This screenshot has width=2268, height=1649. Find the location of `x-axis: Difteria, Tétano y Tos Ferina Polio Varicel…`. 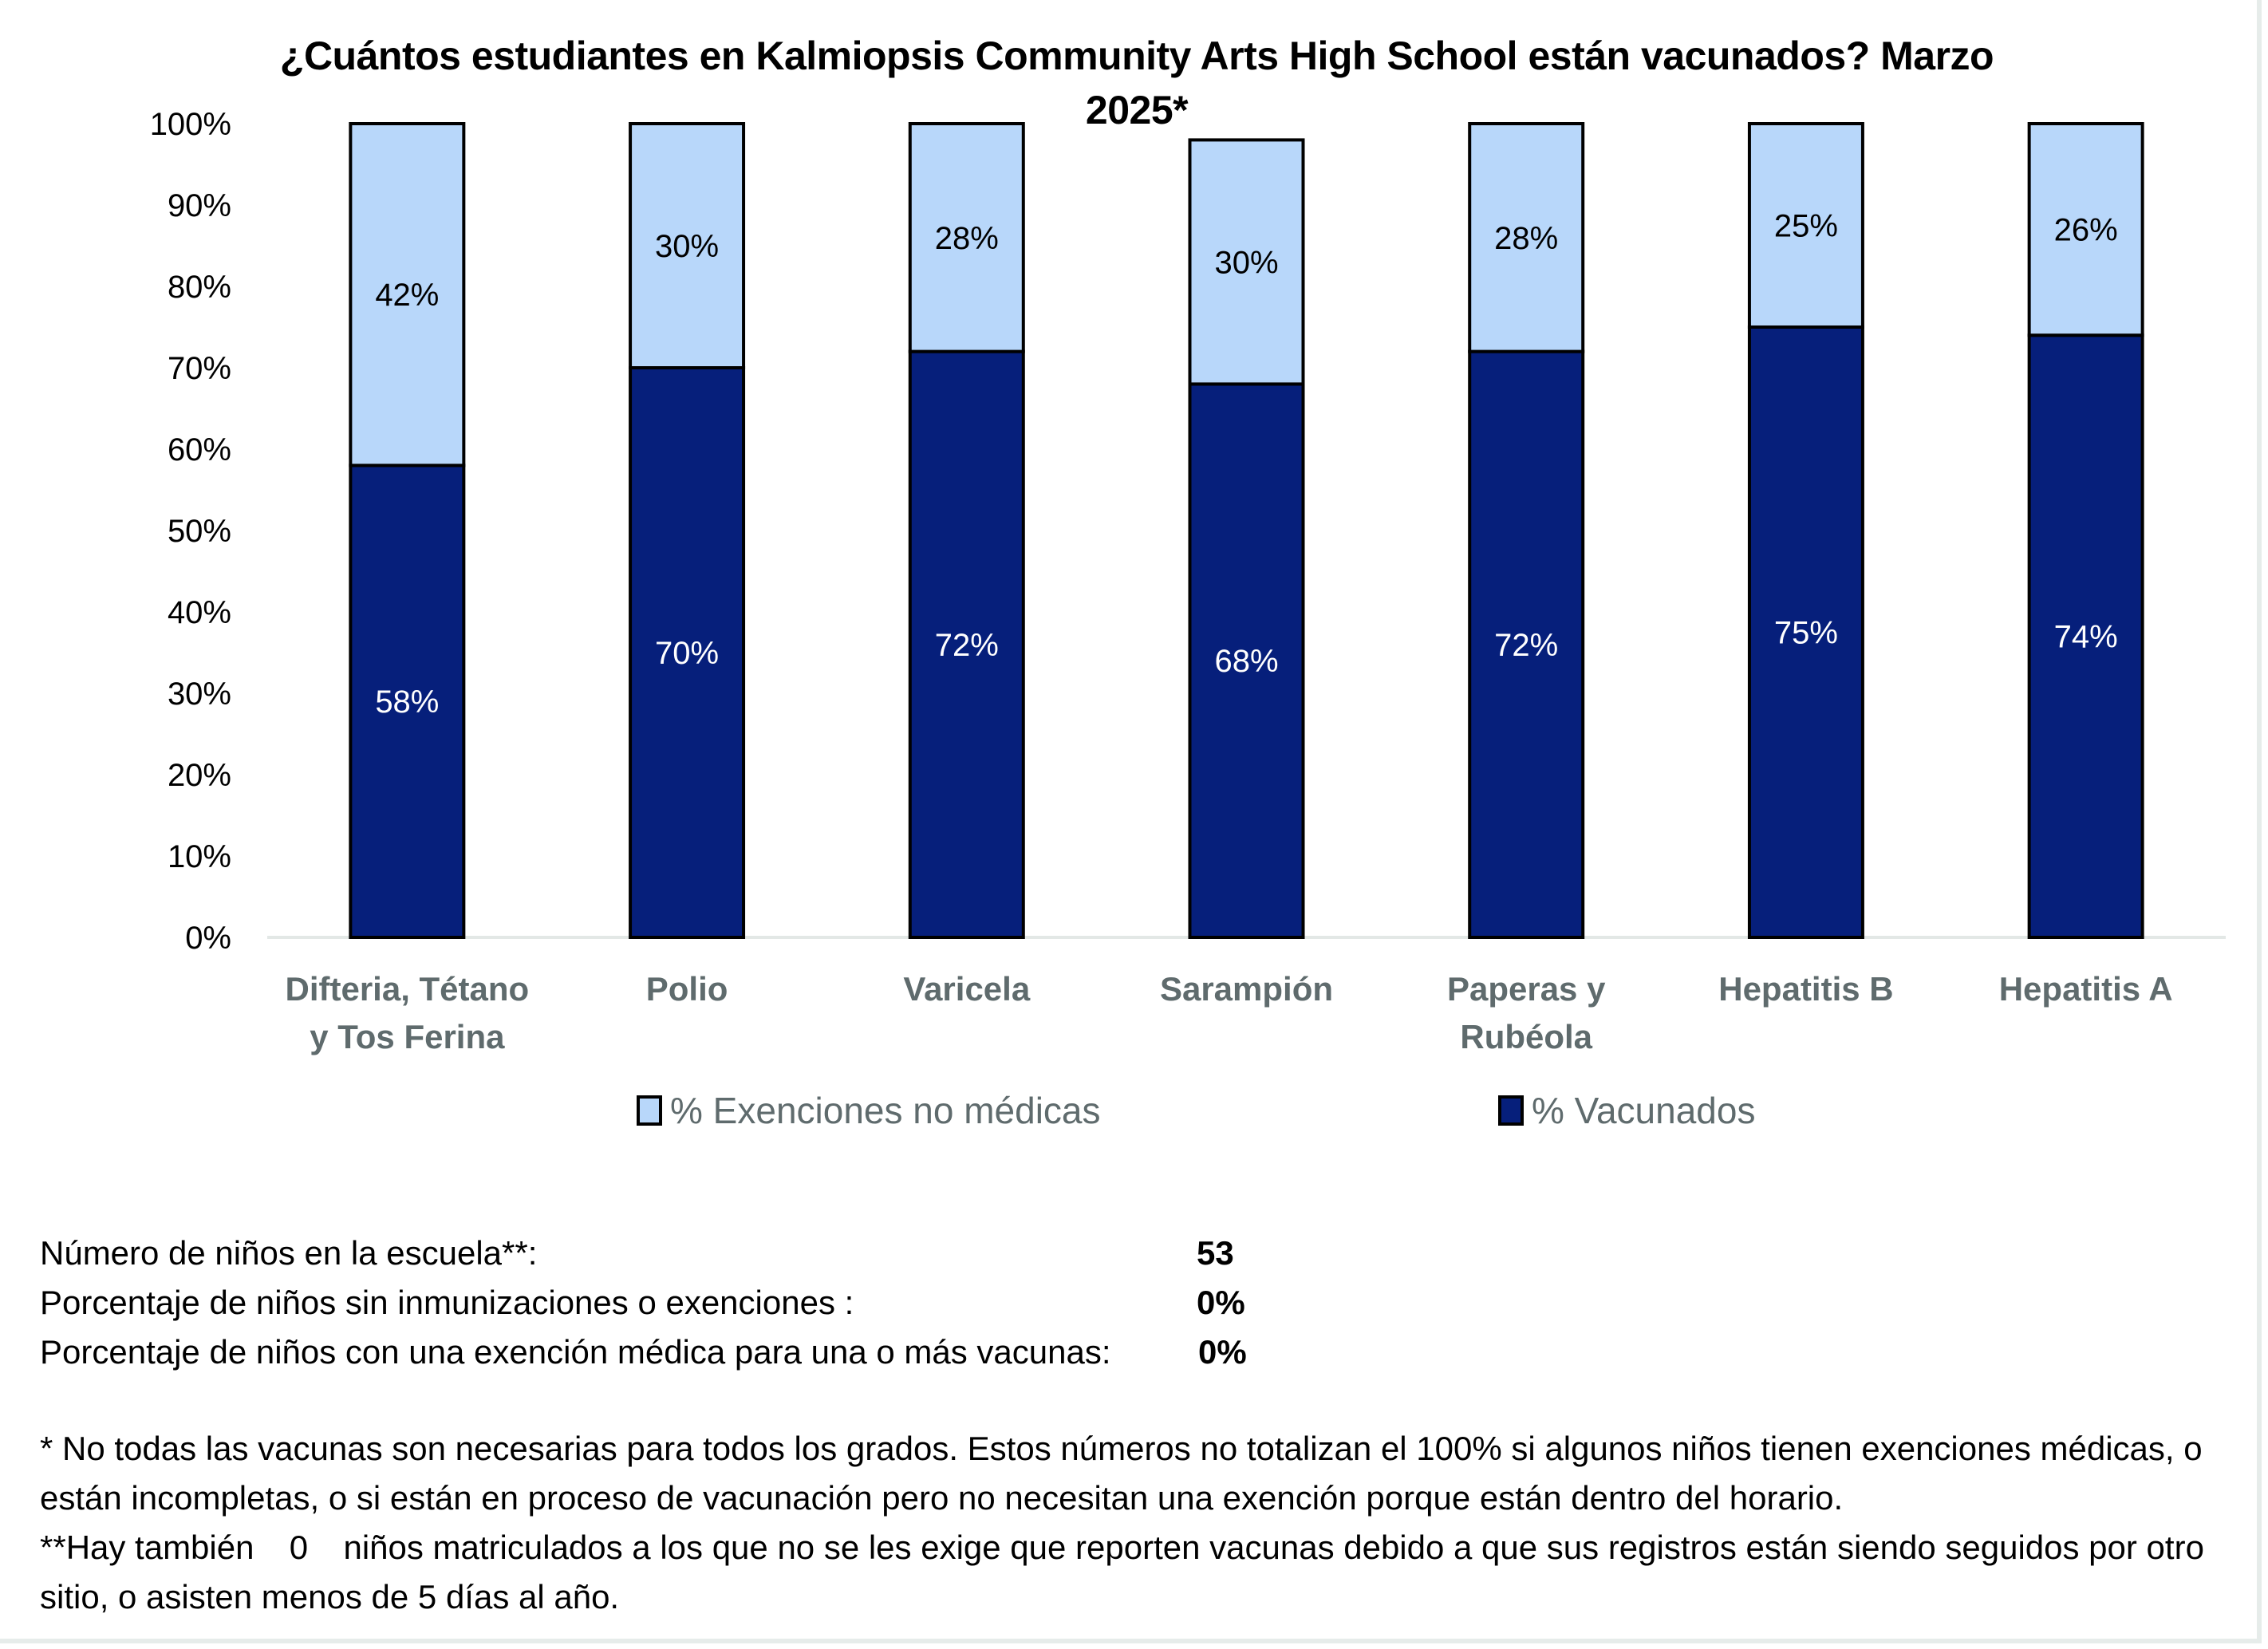

x-axis: Difteria, Tétano y Tos Ferina Polio Varicel… is located at coordinates (1229, 1012).